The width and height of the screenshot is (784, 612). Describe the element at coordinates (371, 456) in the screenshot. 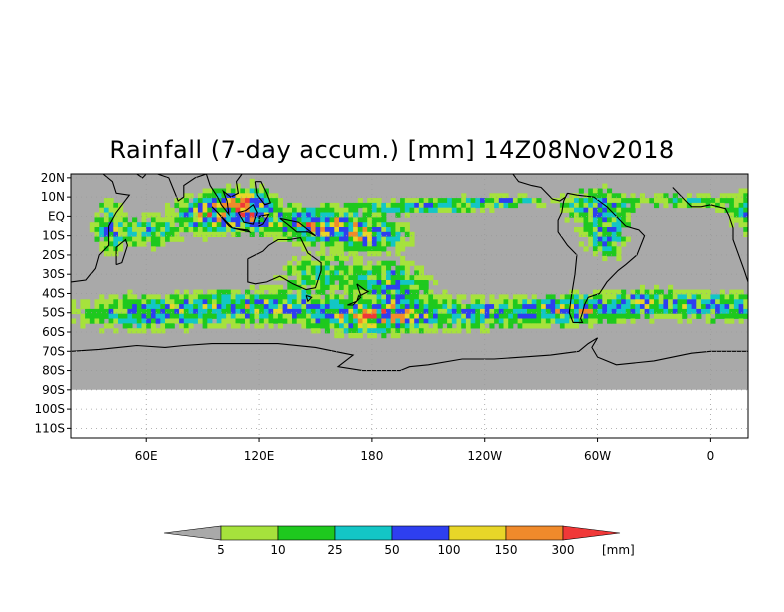

I see `lon-tick-label: 180` at that location.